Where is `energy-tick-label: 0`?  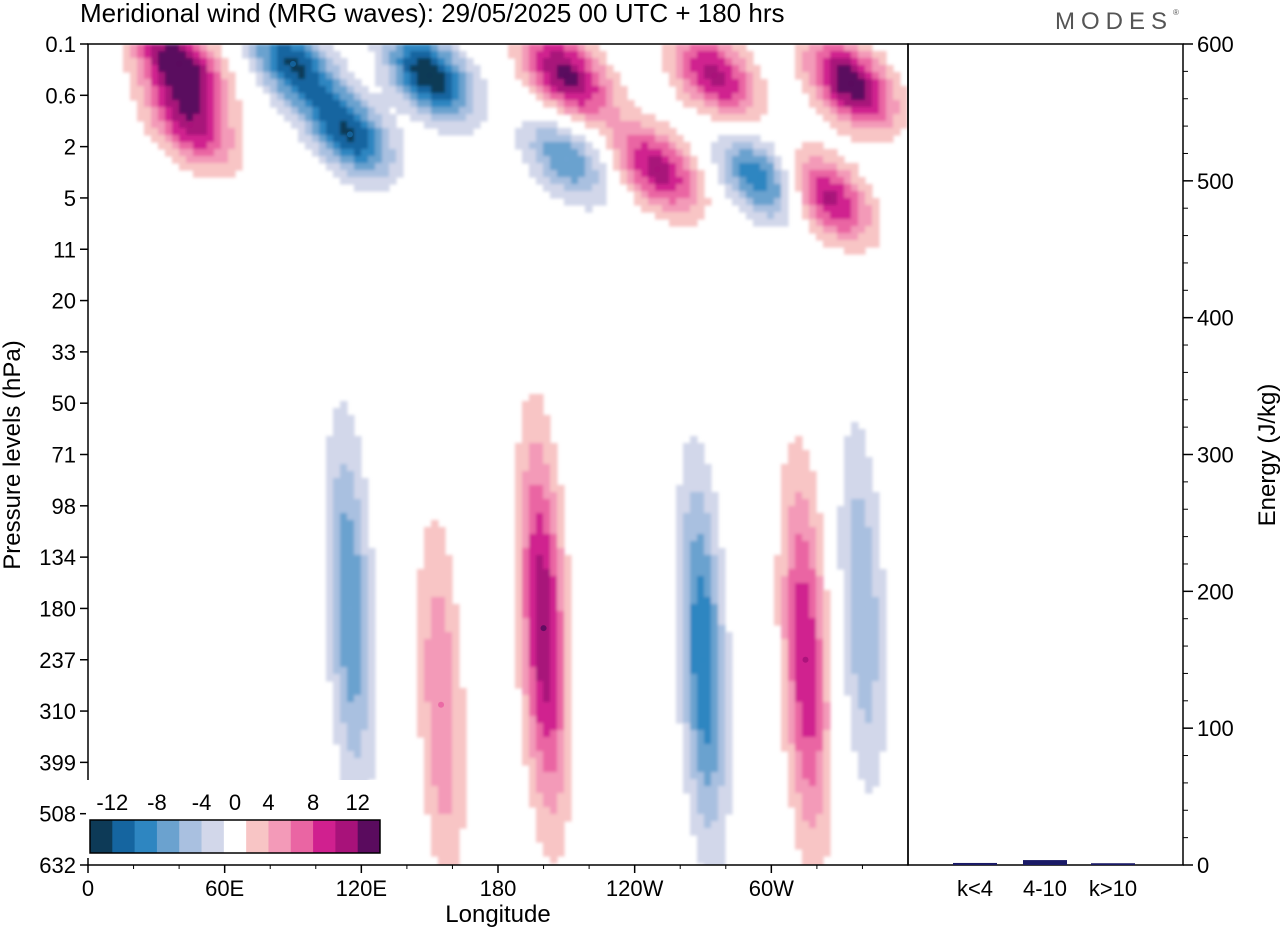
energy-tick-label: 0 is located at coordinates (1203, 865).